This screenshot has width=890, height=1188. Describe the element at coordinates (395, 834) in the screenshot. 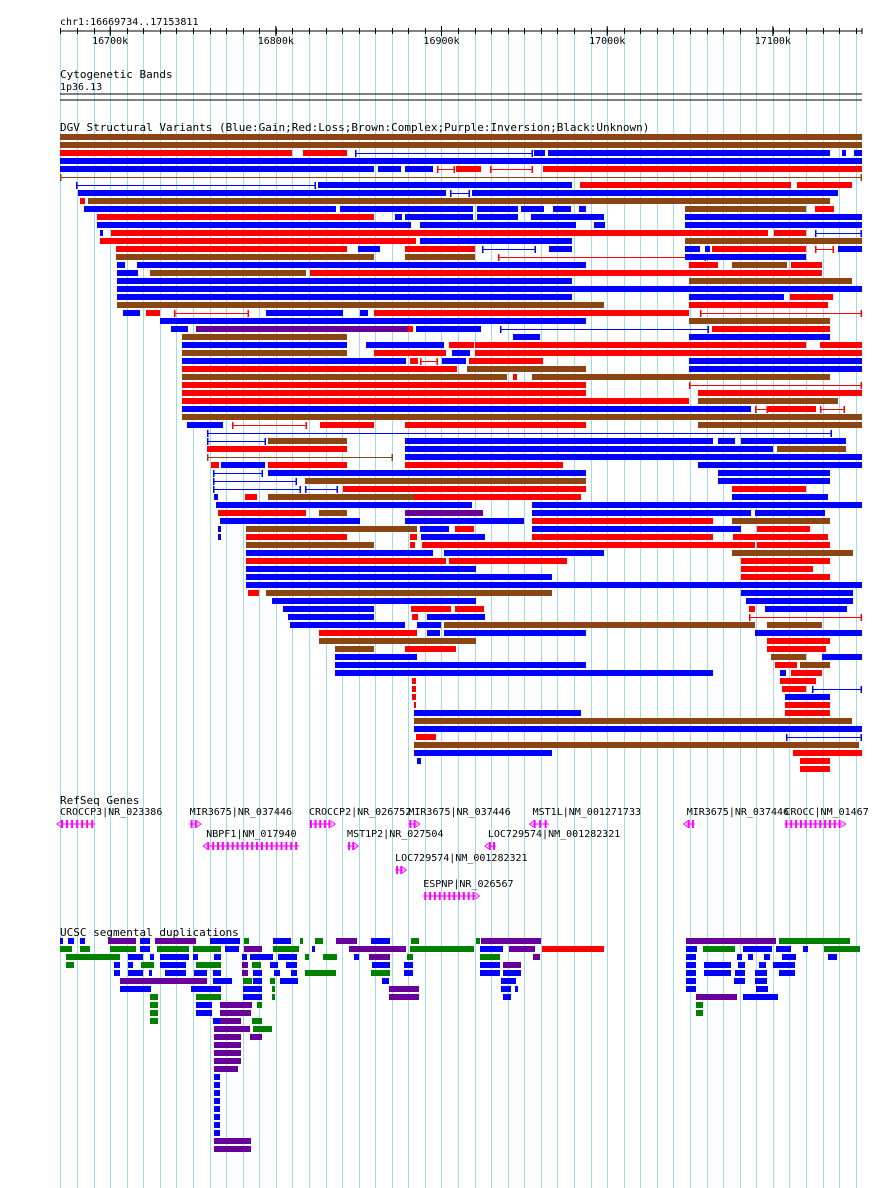

I see `gene-label: MST1P2|NR_027504` at that location.